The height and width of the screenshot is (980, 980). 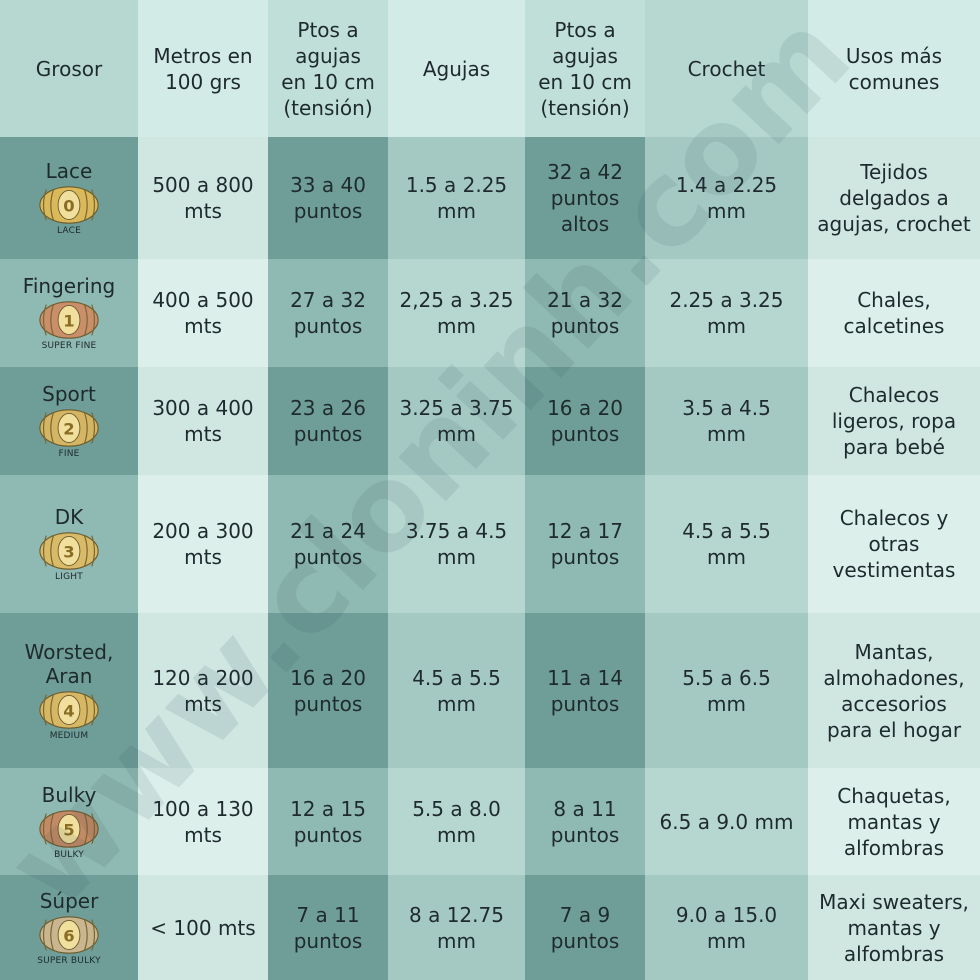 What do you see at coordinates (203, 531) in the screenshot?
I see `cell-line: 200 a 300` at bounding box center [203, 531].